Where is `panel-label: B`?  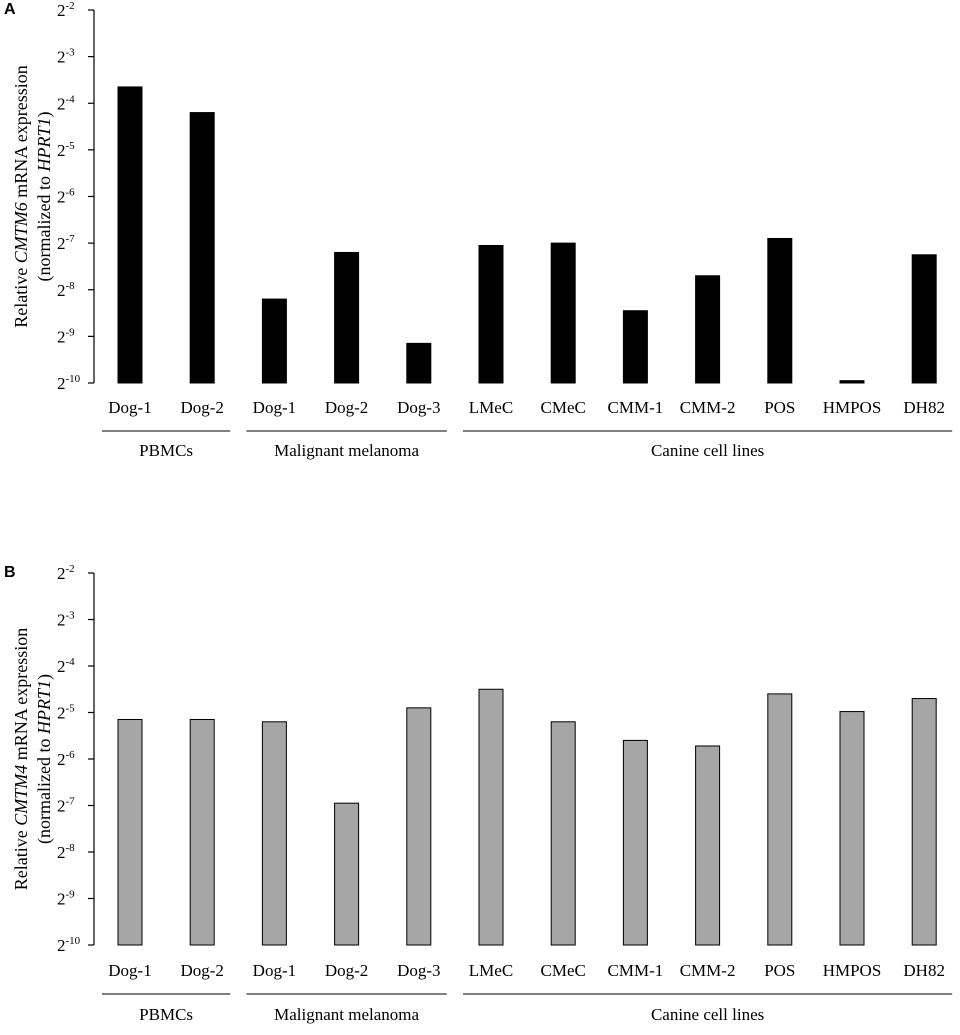 panel-label: B is located at coordinates (10, 572).